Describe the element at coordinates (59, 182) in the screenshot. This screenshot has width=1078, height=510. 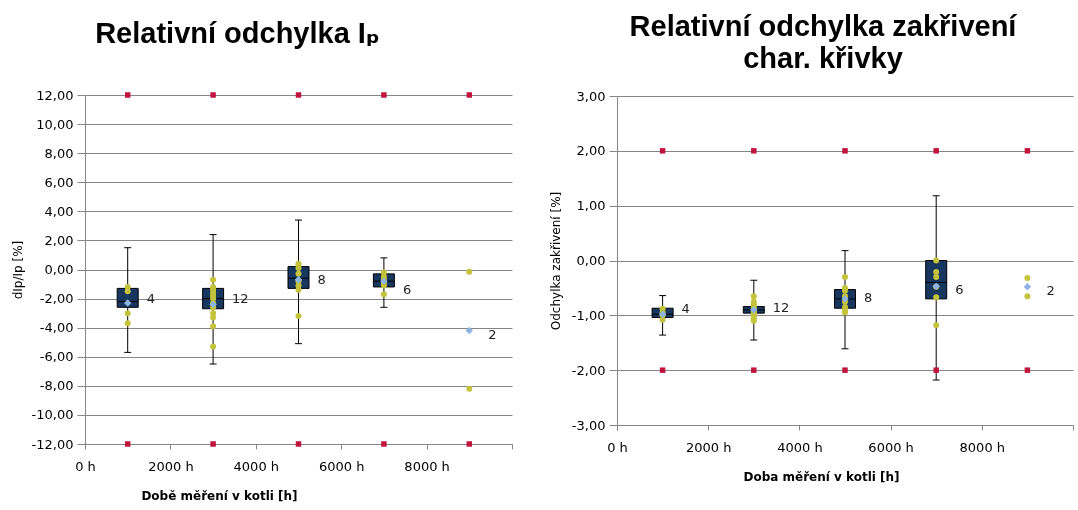
I see `y-tick-label: 6,00` at that location.